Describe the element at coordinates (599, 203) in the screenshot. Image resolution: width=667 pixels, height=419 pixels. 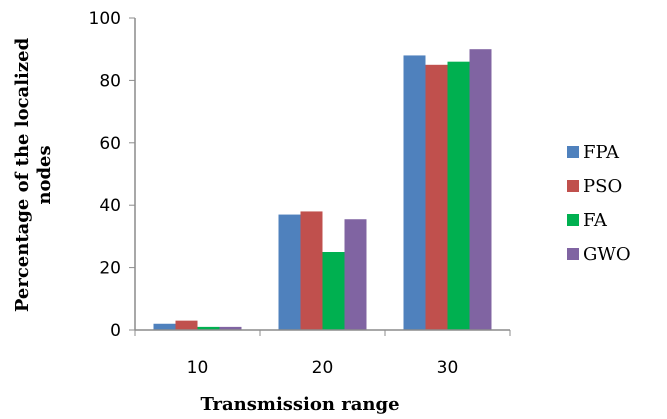
I see `legend: FPA PSO FA GWO` at that location.